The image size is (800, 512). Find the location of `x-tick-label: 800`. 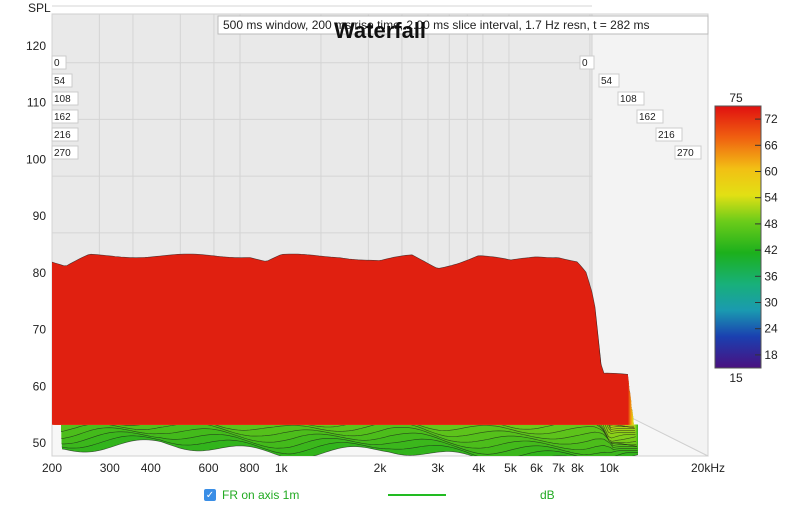

x-tick-label: 800 is located at coordinates (249, 468).